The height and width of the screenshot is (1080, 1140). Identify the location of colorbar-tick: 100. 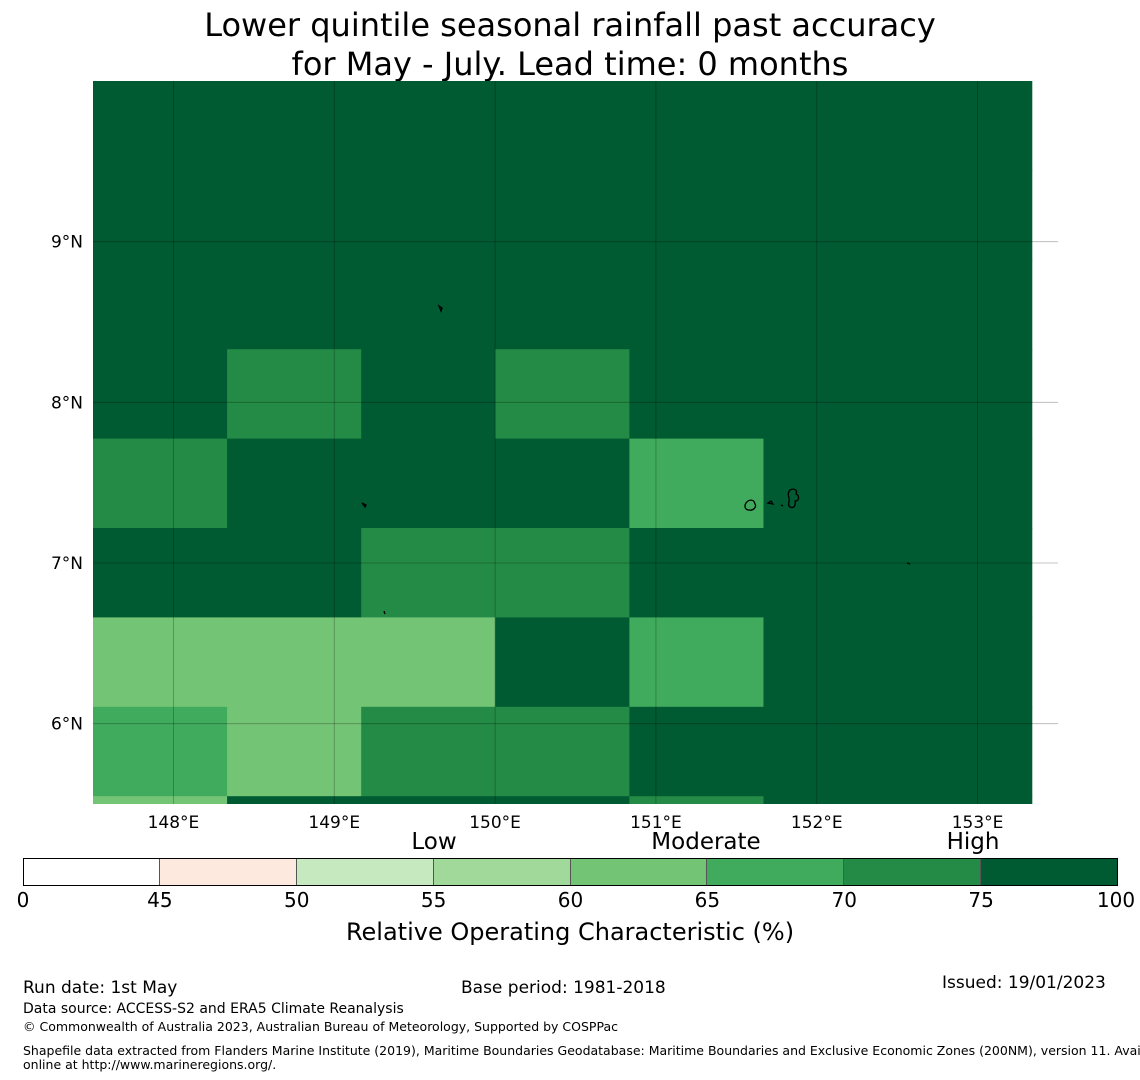
(1116, 900).